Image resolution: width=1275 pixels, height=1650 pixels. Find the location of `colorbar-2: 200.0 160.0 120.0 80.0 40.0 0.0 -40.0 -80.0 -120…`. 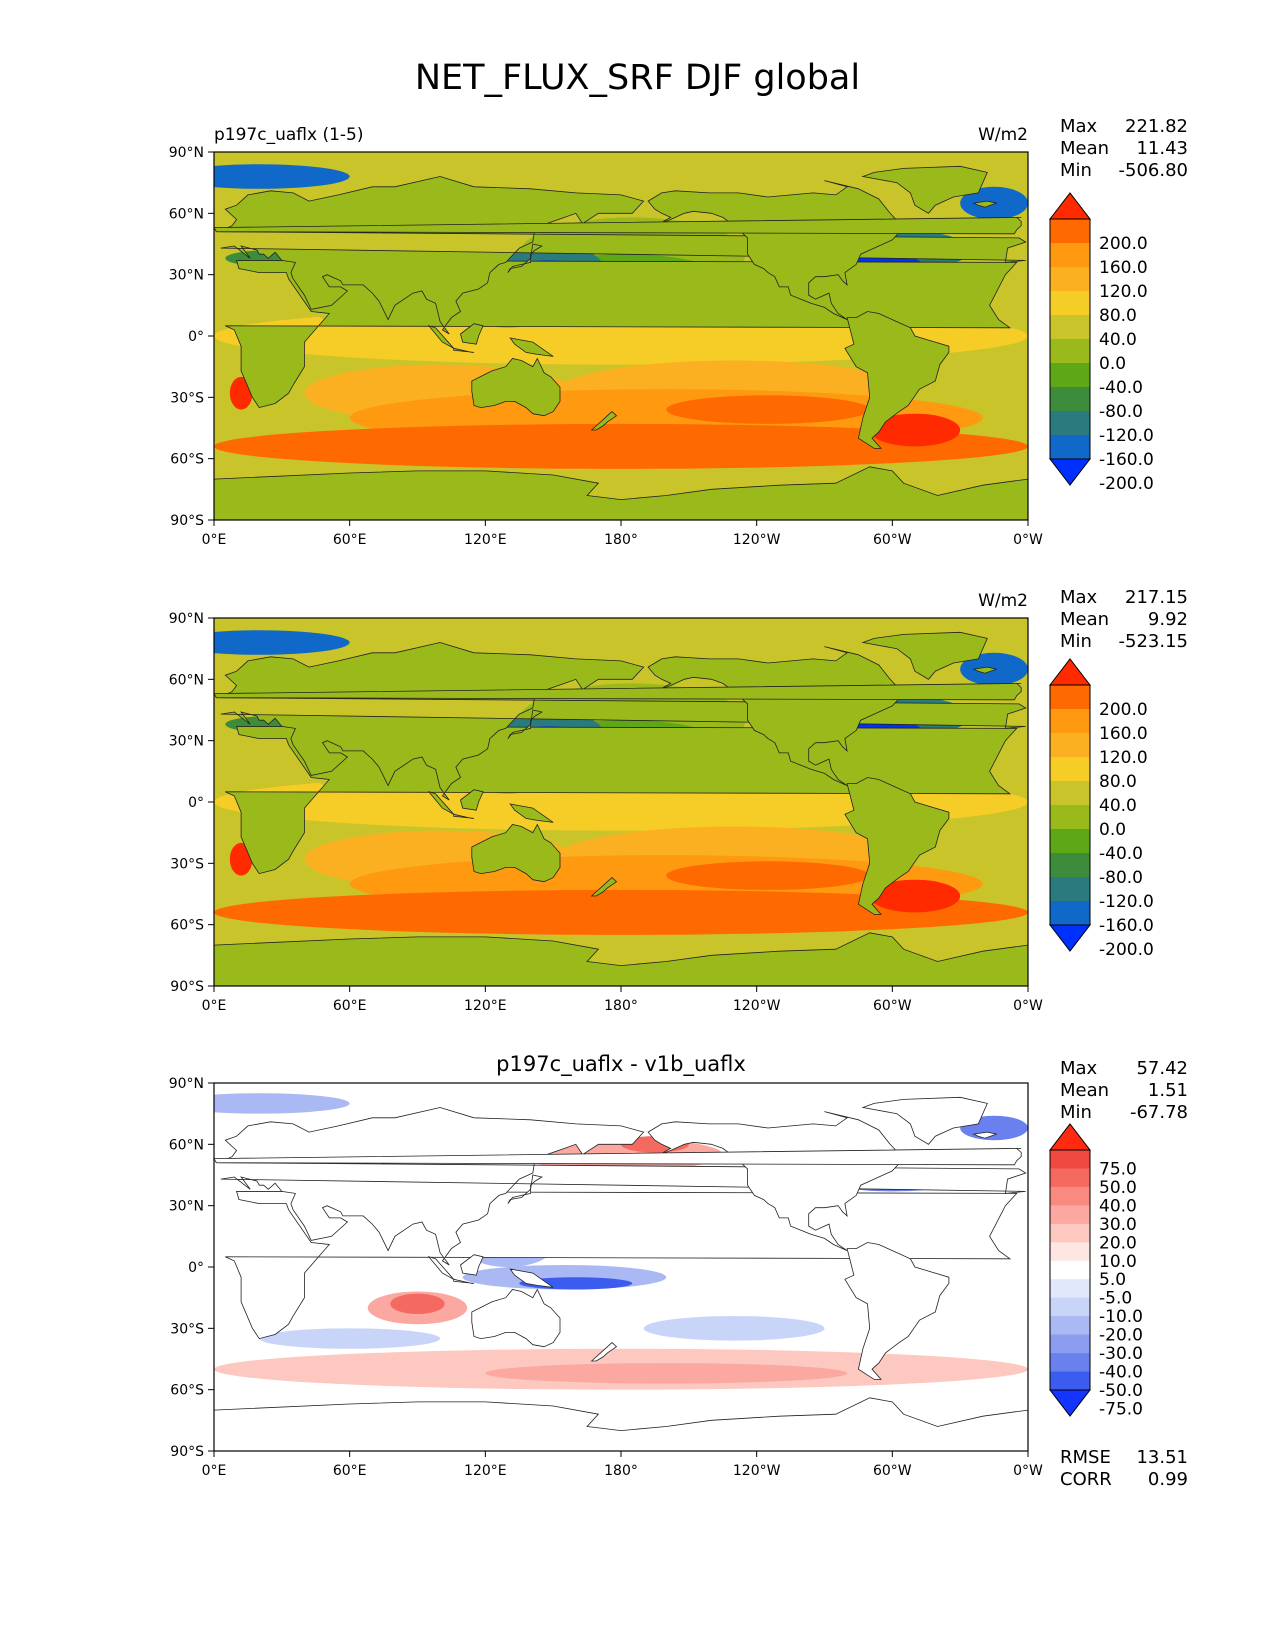

colorbar-2: 200.0 160.0 120.0 80.0 40.0 0.0 -40.0 -80.0 -120… is located at coordinates (1101, 809).